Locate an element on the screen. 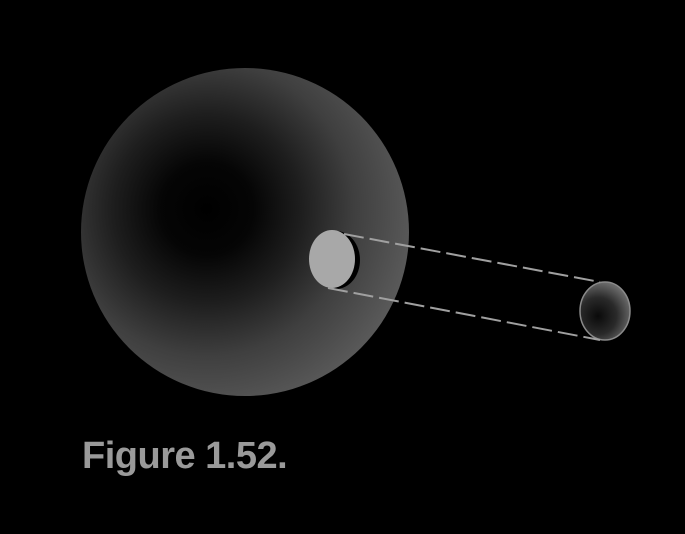 The image size is (685, 534). projection-line-top is located at coordinates (472, 258).